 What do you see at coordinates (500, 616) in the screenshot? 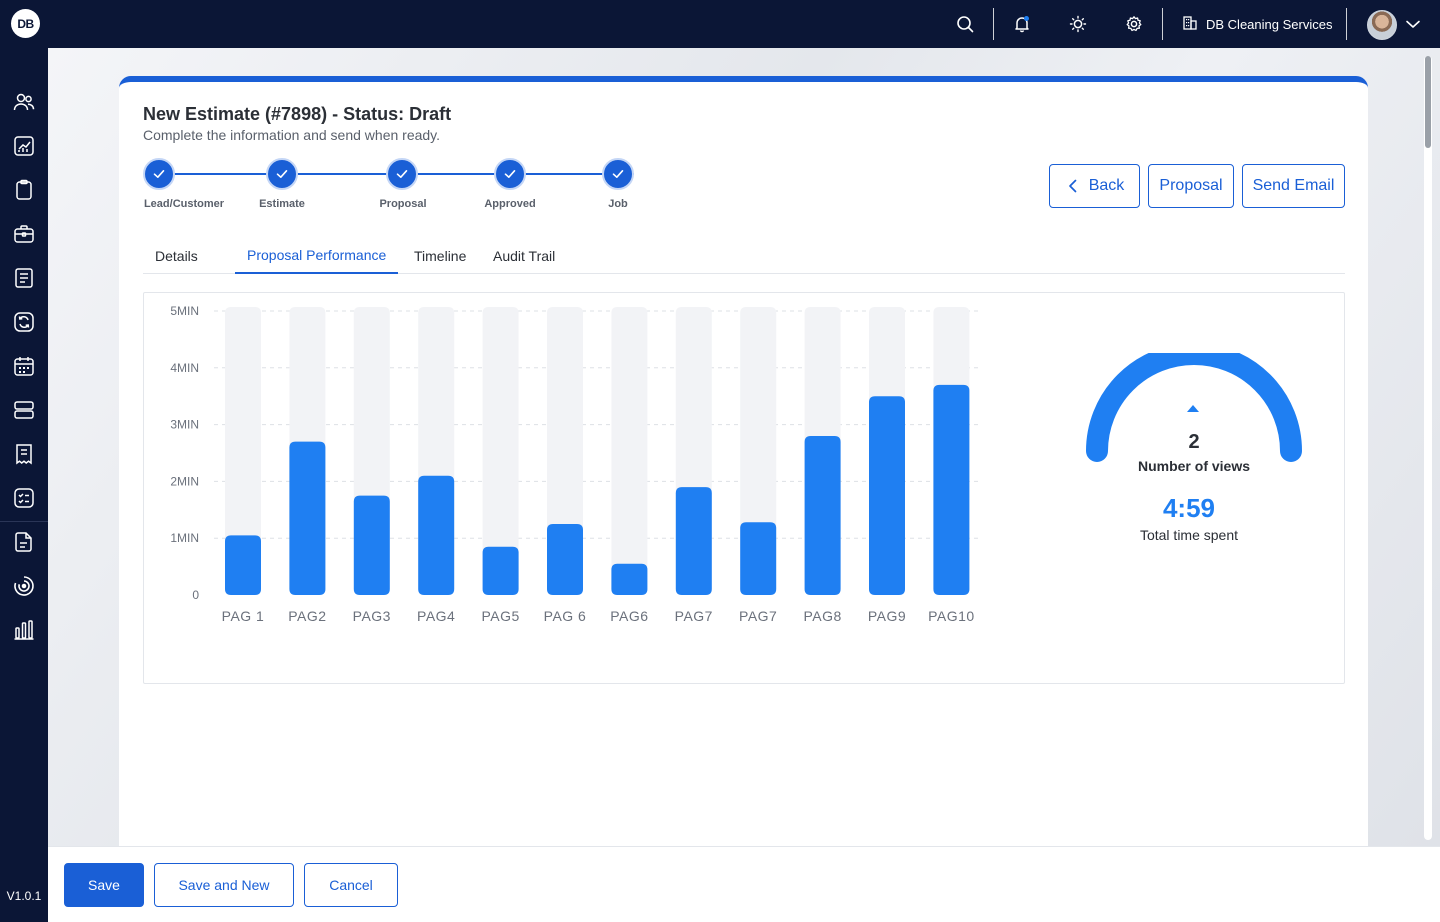
I see `x-tick-label: PAG5` at bounding box center [500, 616].